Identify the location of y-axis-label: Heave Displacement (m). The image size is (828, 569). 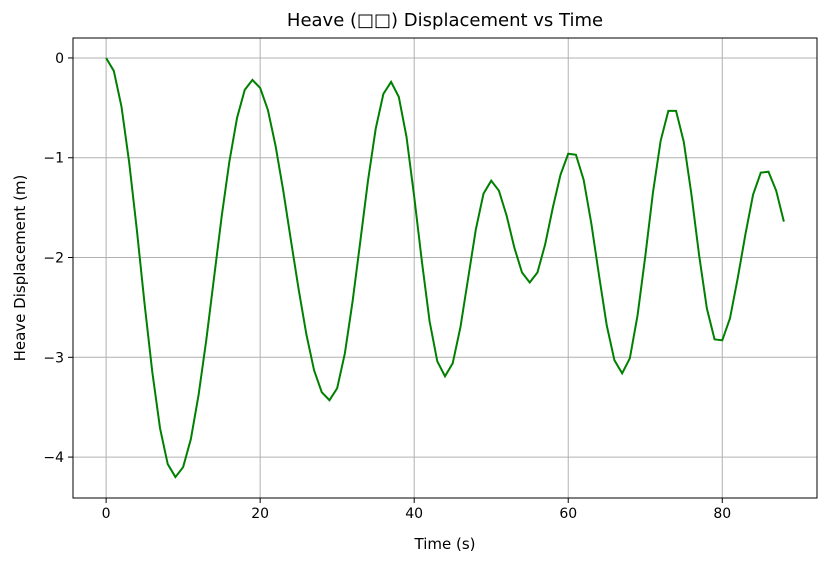
(20, 268).